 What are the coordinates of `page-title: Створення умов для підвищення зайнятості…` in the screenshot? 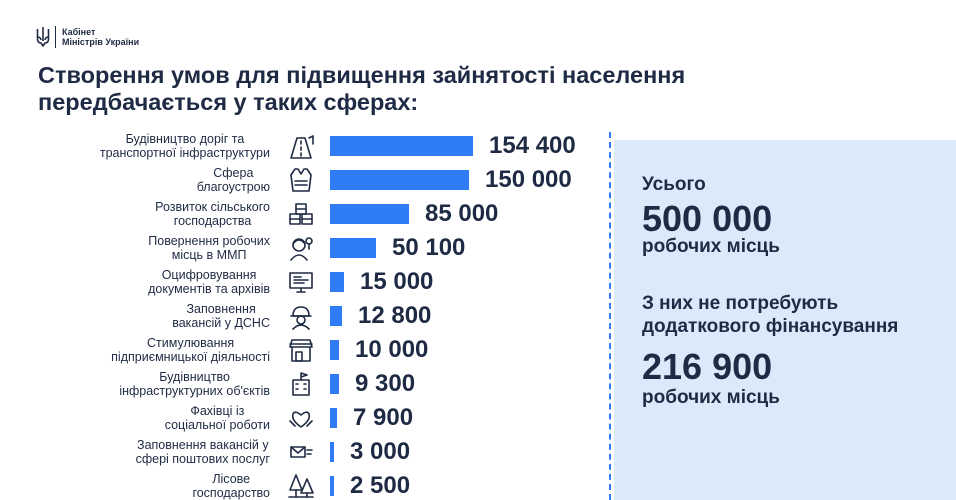 It's located at (398, 89).